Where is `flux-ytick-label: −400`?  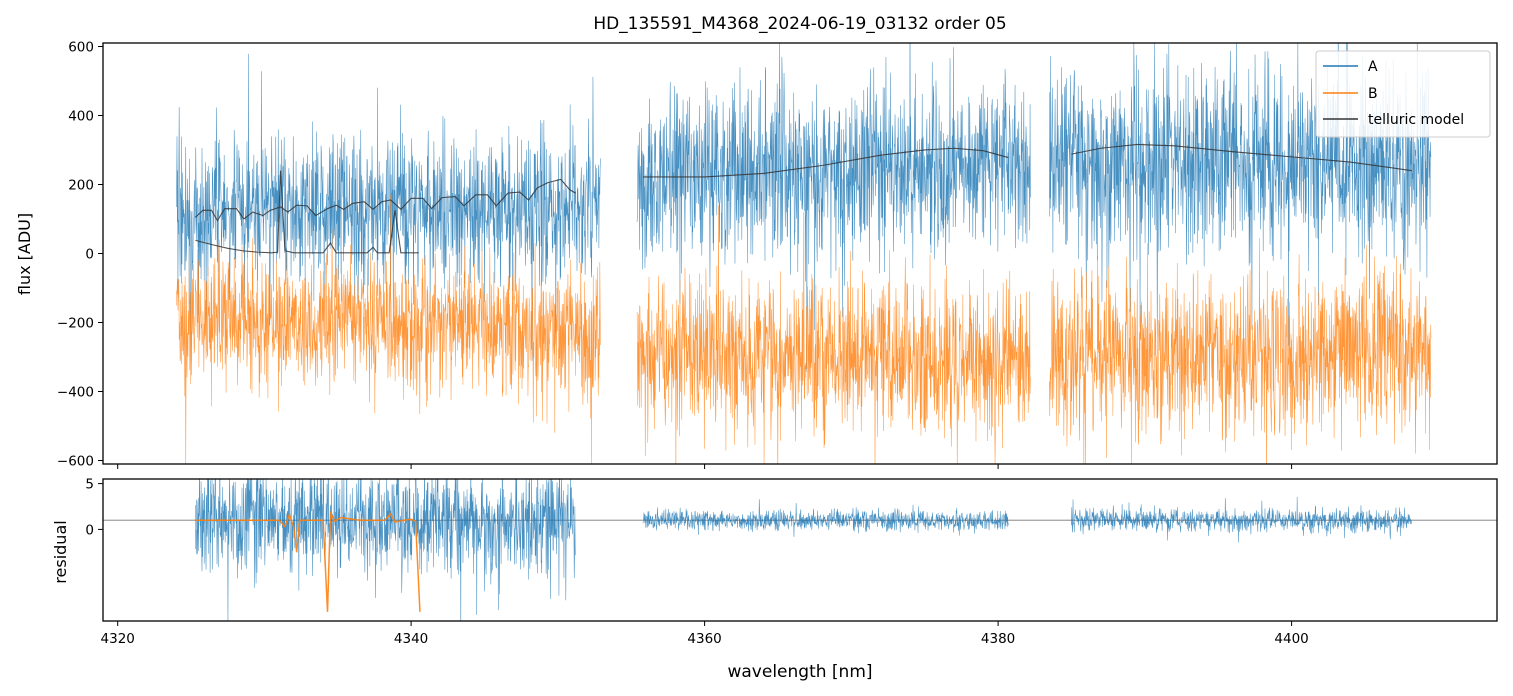
flux-ytick-label: −400 is located at coordinates (75, 393).